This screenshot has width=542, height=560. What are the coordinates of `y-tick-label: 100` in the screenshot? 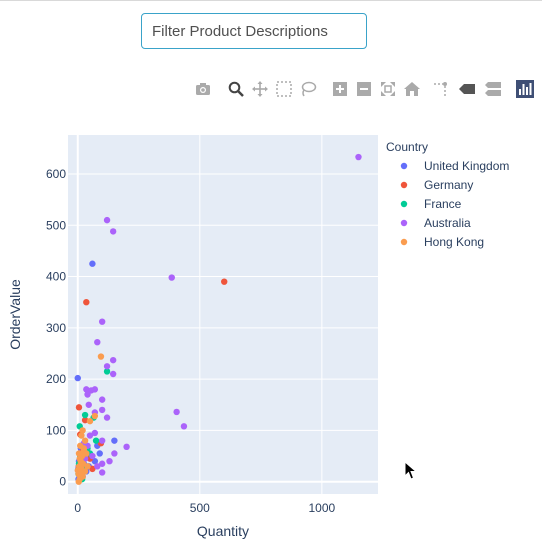 It's located at (56, 430).